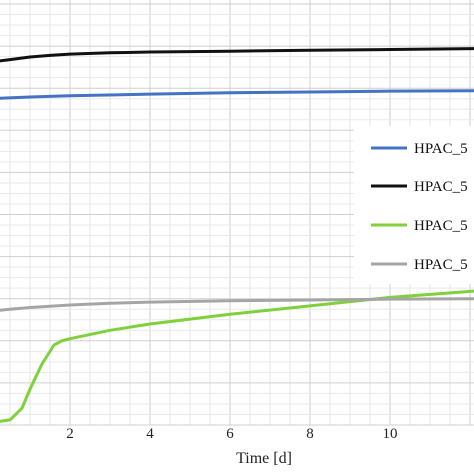 The height and width of the screenshot is (474, 474). What do you see at coordinates (150, 434) in the screenshot?
I see `x-tick-label: 4` at bounding box center [150, 434].